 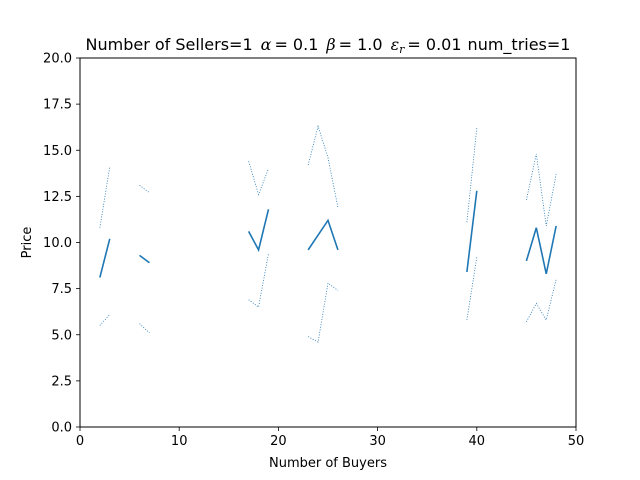 What do you see at coordinates (57, 151) in the screenshot?
I see `y-tick-label: 15.0` at bounding box center [57, 151].